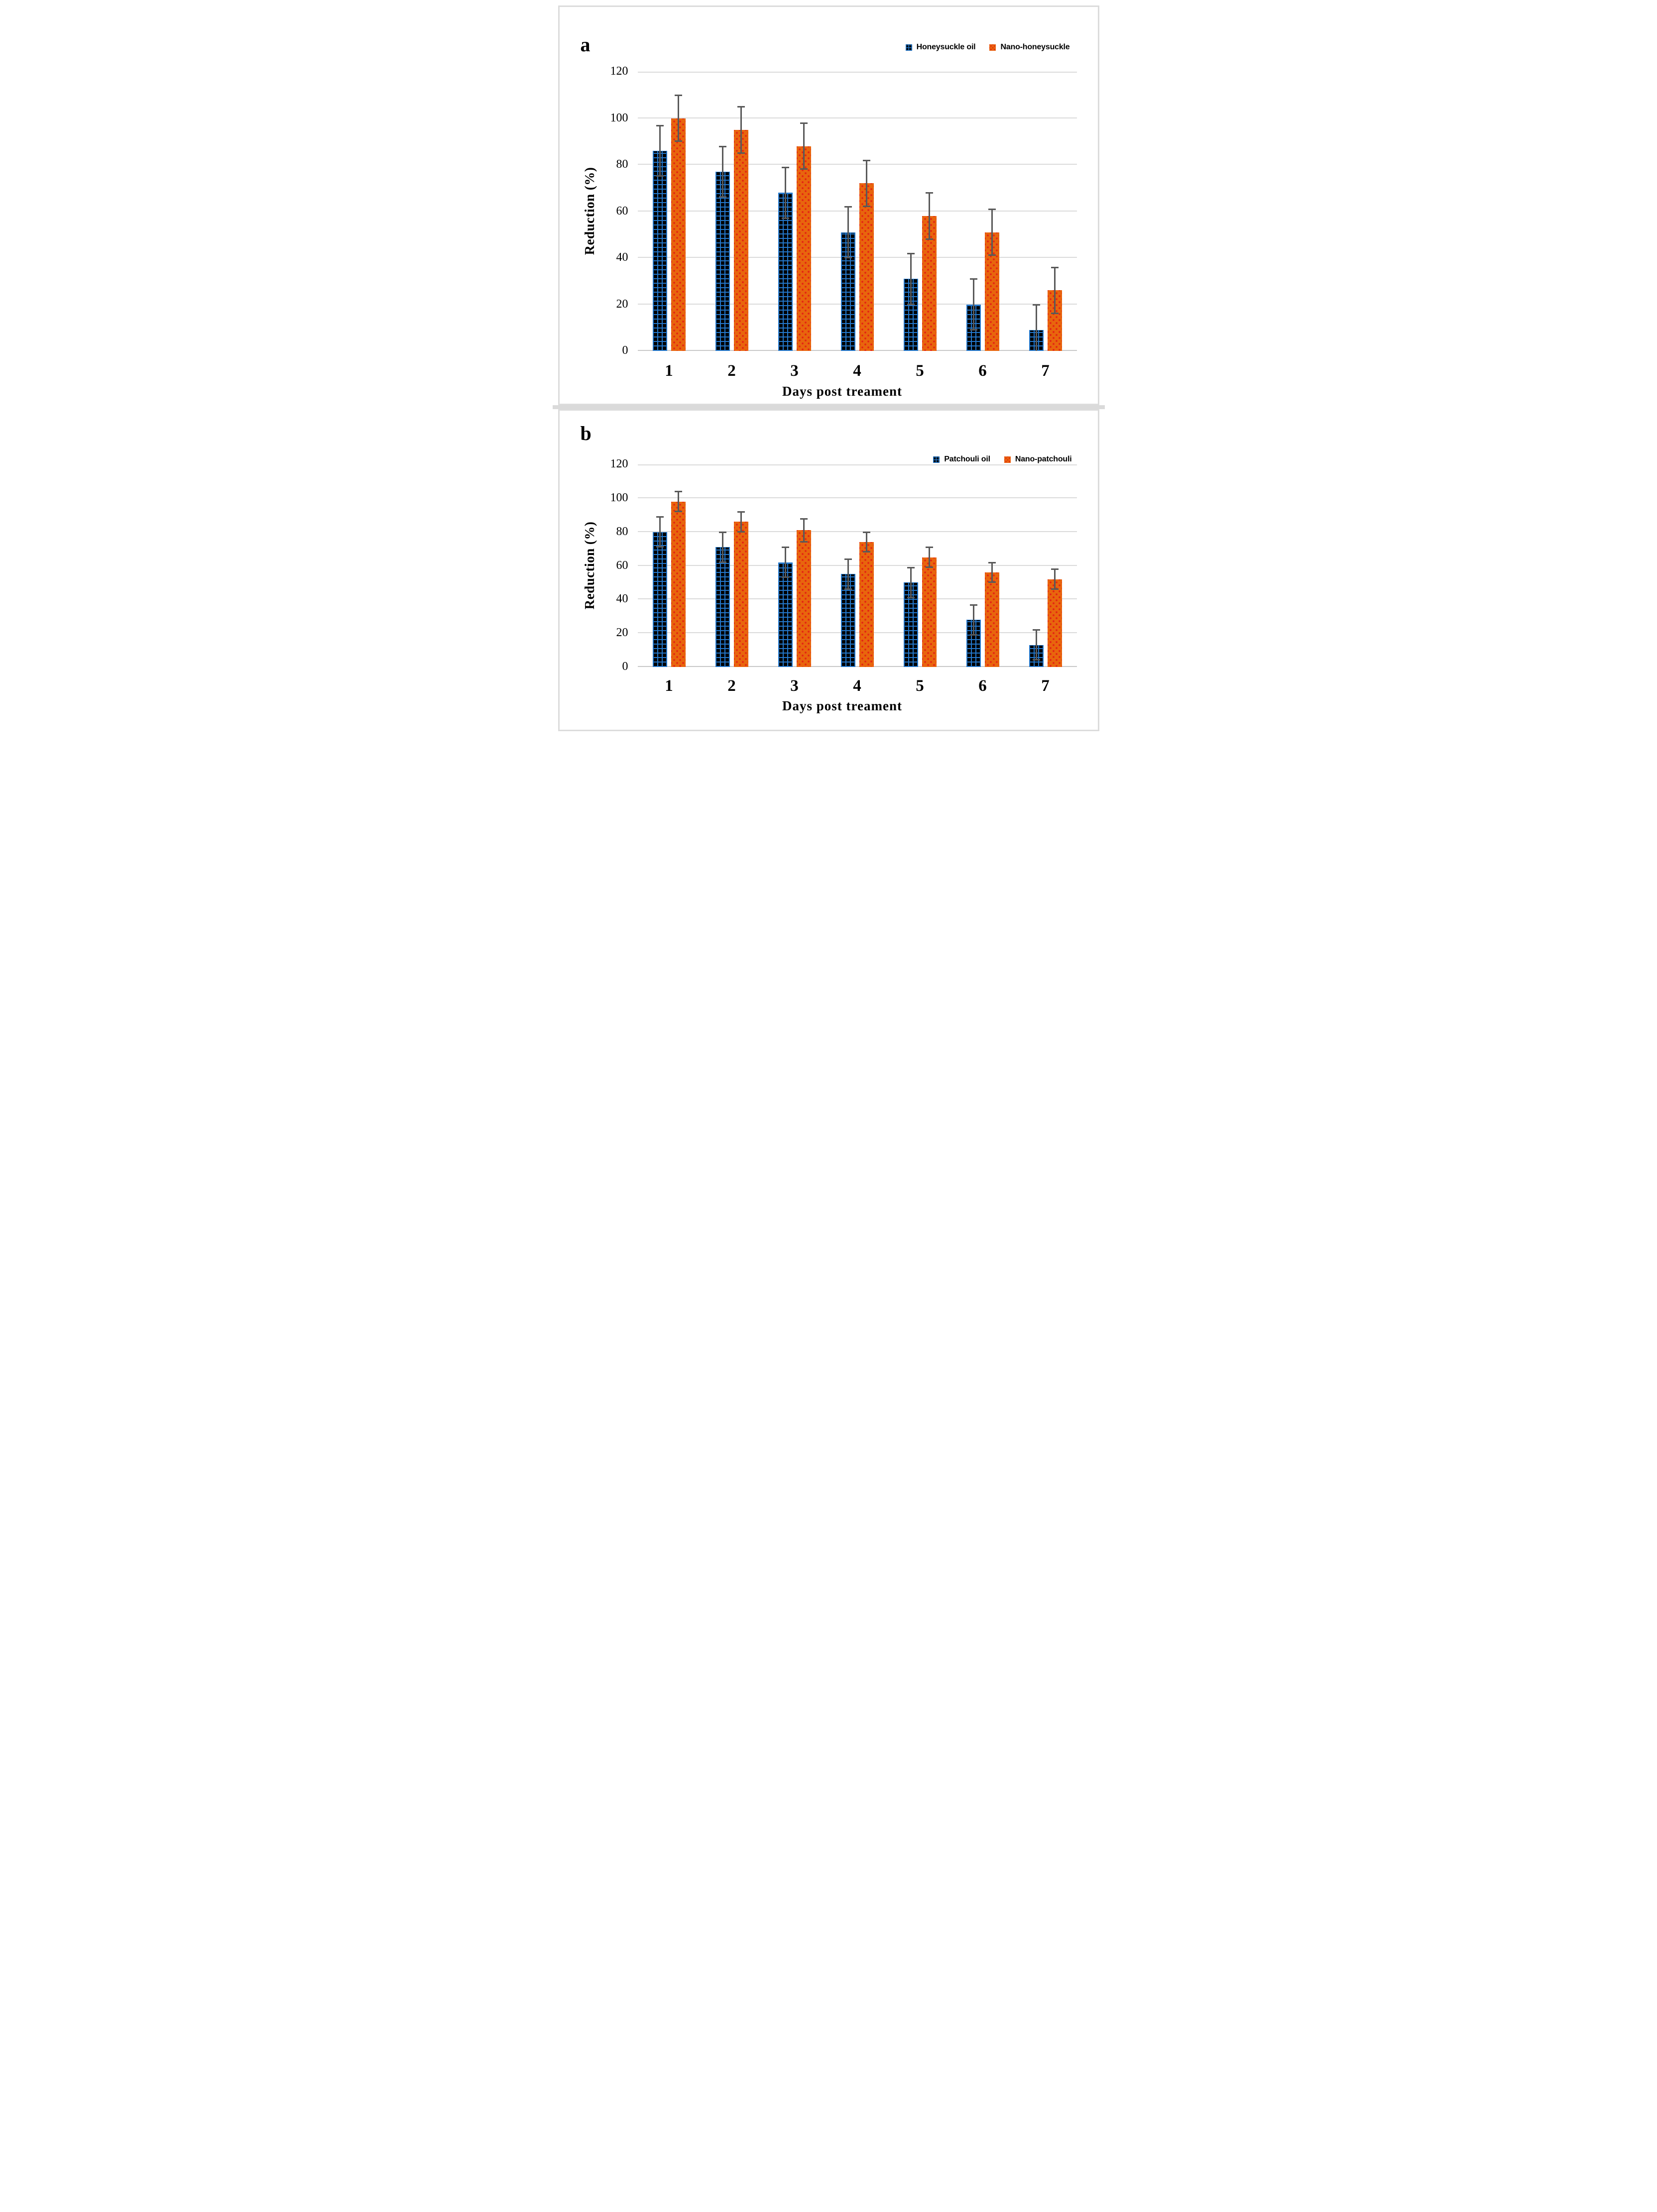 This screenshot has width=1657, height=2212. I want to click on legend: Honeysuckle oil Nano-honeysuckle, so click(988, 47).